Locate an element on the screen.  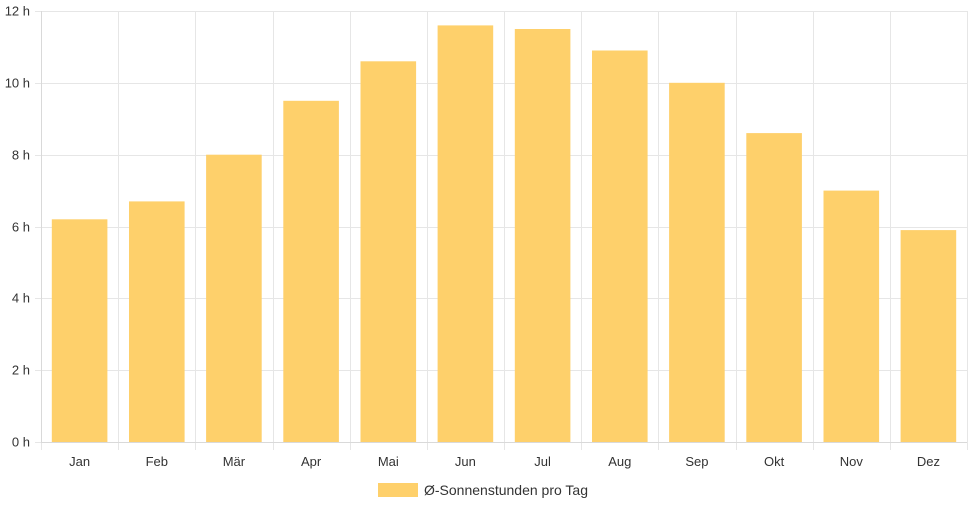
y-tick-label: 2 h is located at coordinates (21, 370).